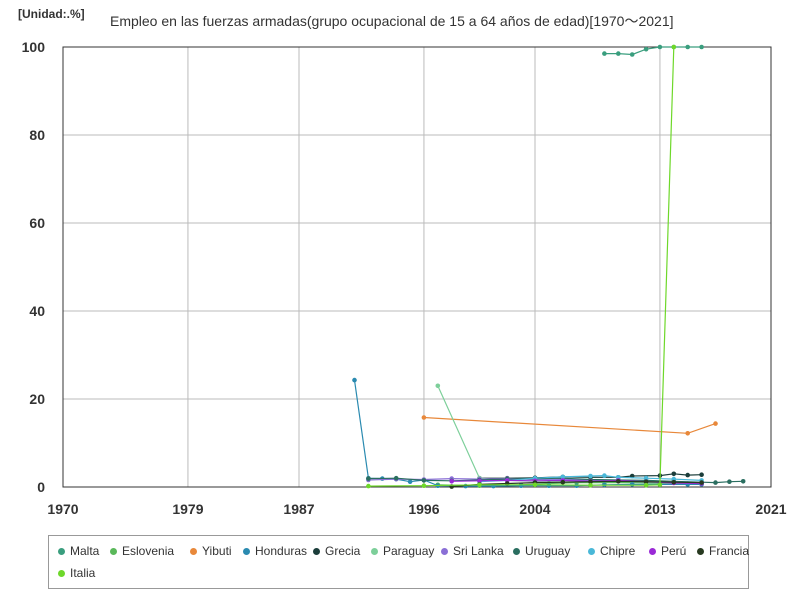 The width and height of the screenshot is (800, 600). I want to click on legend-item-malta: Malta, so click(78, 551).